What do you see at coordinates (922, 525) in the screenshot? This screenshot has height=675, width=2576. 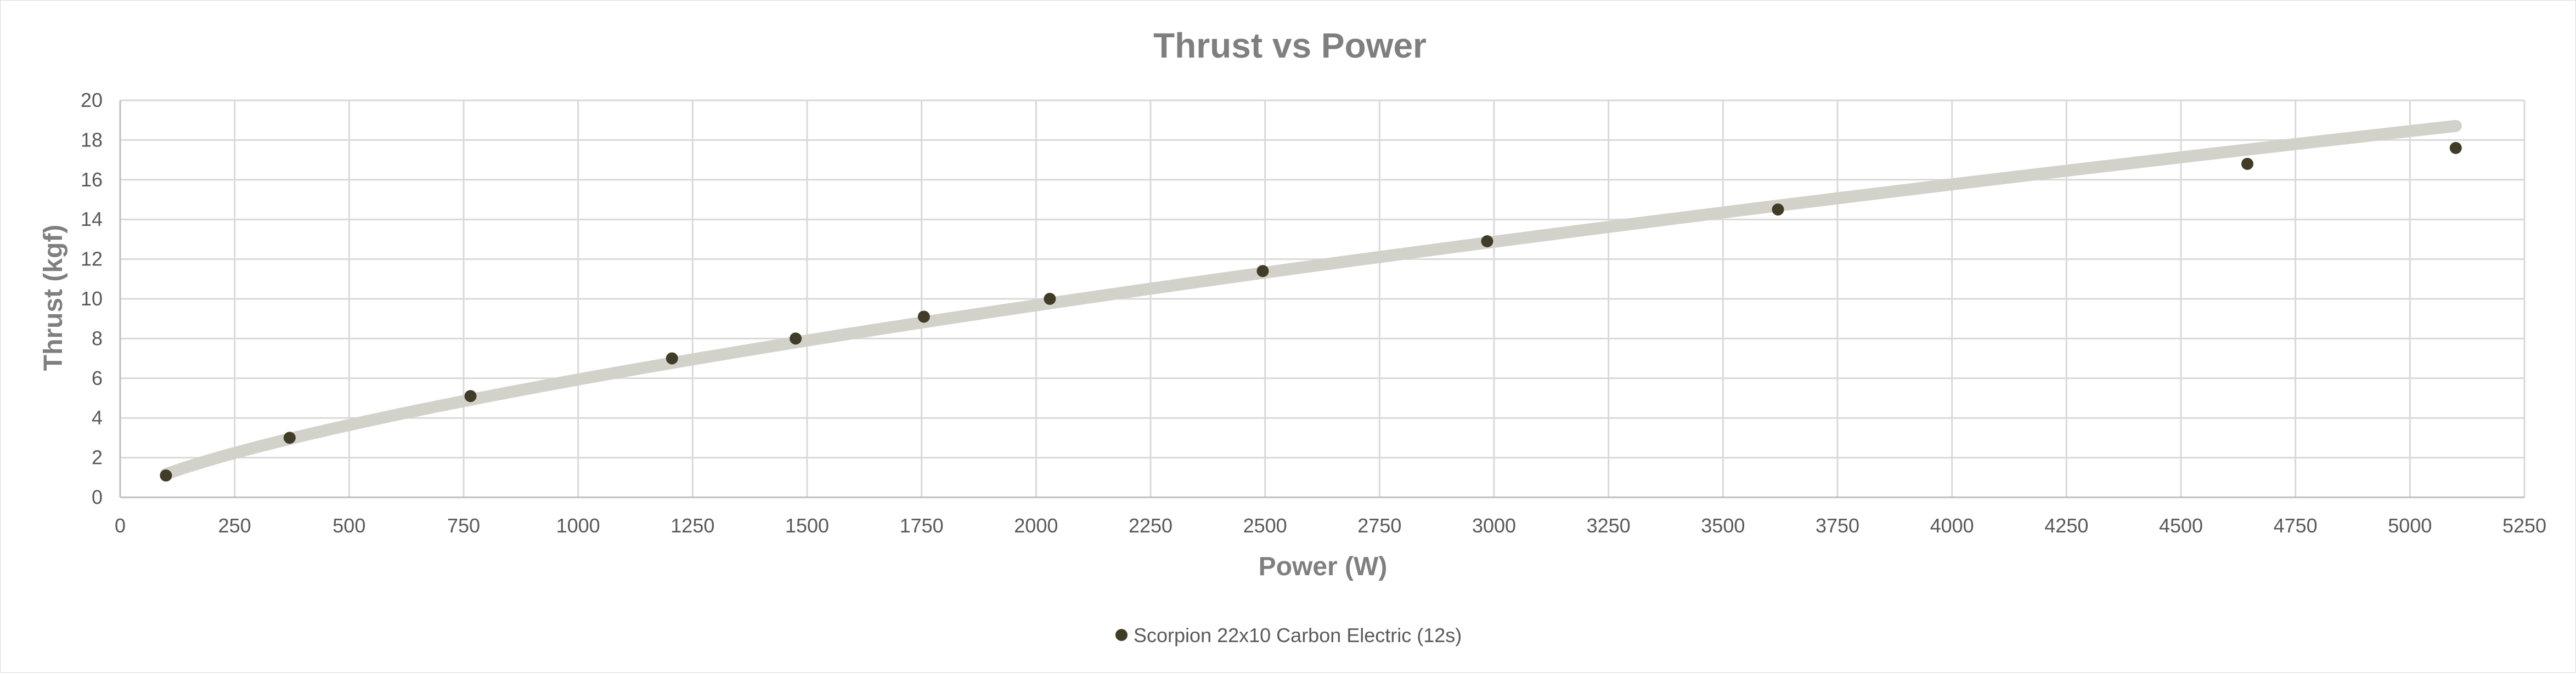 I see `x-tick-label: 1750` at bounding box center [922, 525].